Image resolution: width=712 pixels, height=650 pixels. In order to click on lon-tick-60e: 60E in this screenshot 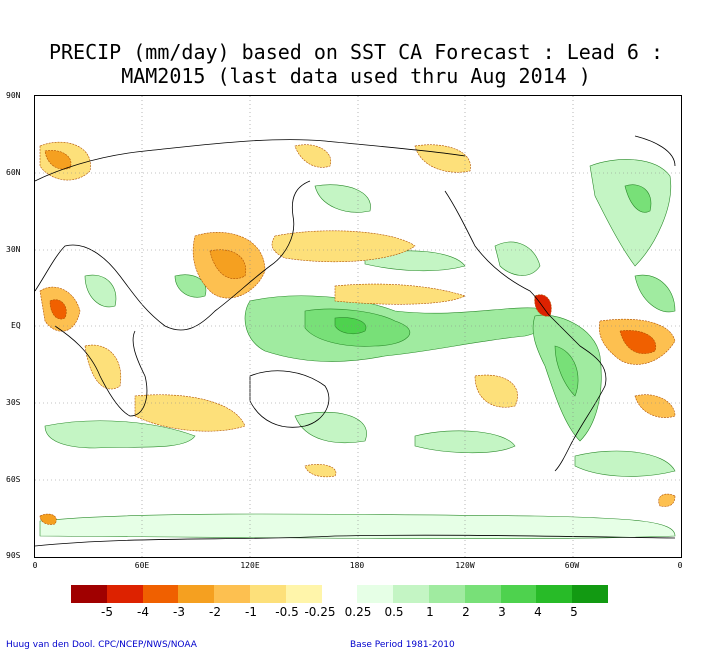, I will do `click(142, 565)`.